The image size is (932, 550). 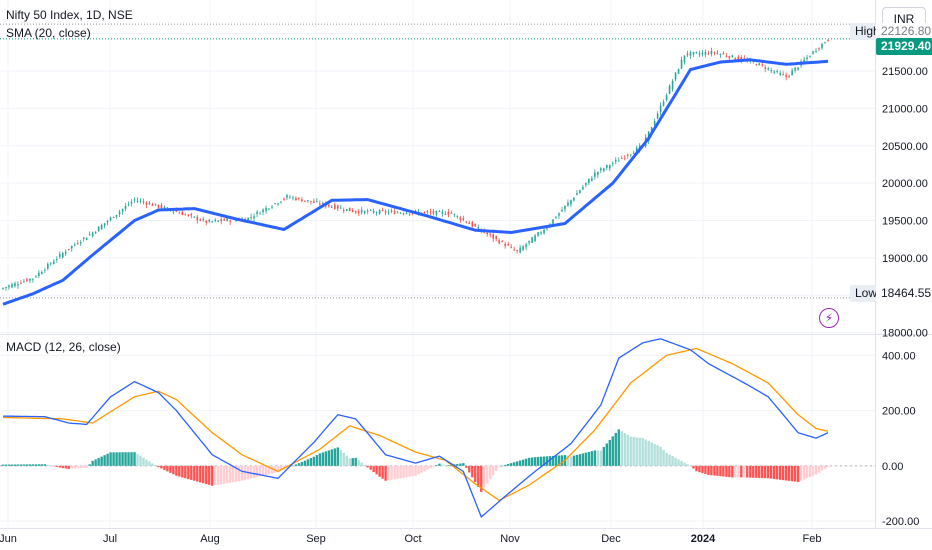 What do you see at coordinates (410, 539) in the screenshot?
I see `time-axis-labels: Jun Jul Aug Sep Oct Nov Dec 2024 Feb` at bounding box center [410, 539].